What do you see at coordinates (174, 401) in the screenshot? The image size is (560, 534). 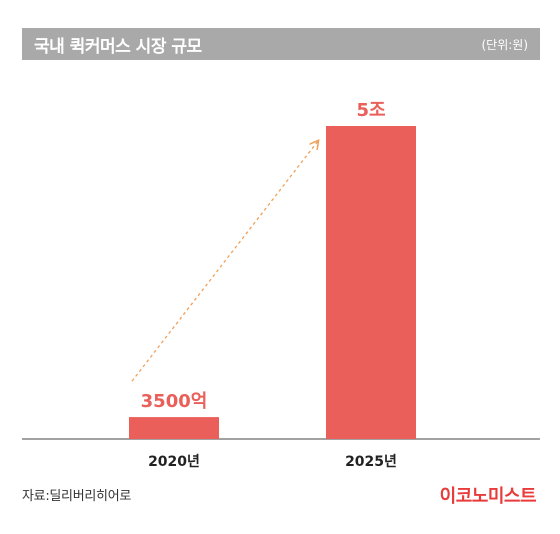 I see `value-label-1: 3500억` at bounding box center [174, 401].